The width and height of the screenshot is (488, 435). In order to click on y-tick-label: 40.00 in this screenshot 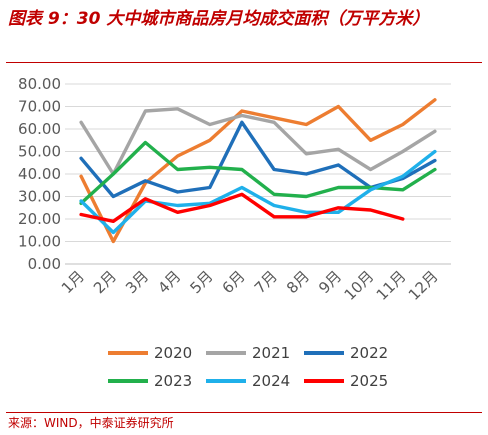, I will do `click(39, 174)`.